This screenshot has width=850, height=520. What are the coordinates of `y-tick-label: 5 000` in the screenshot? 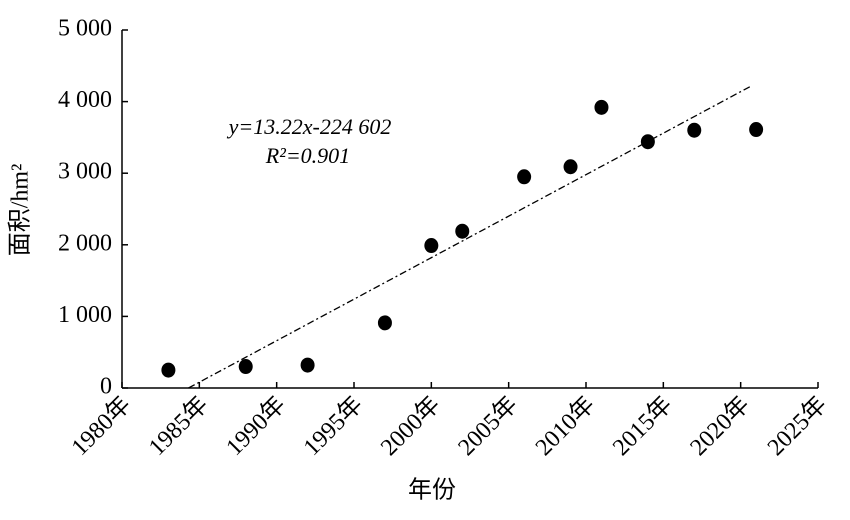 It's located at (85, 29).